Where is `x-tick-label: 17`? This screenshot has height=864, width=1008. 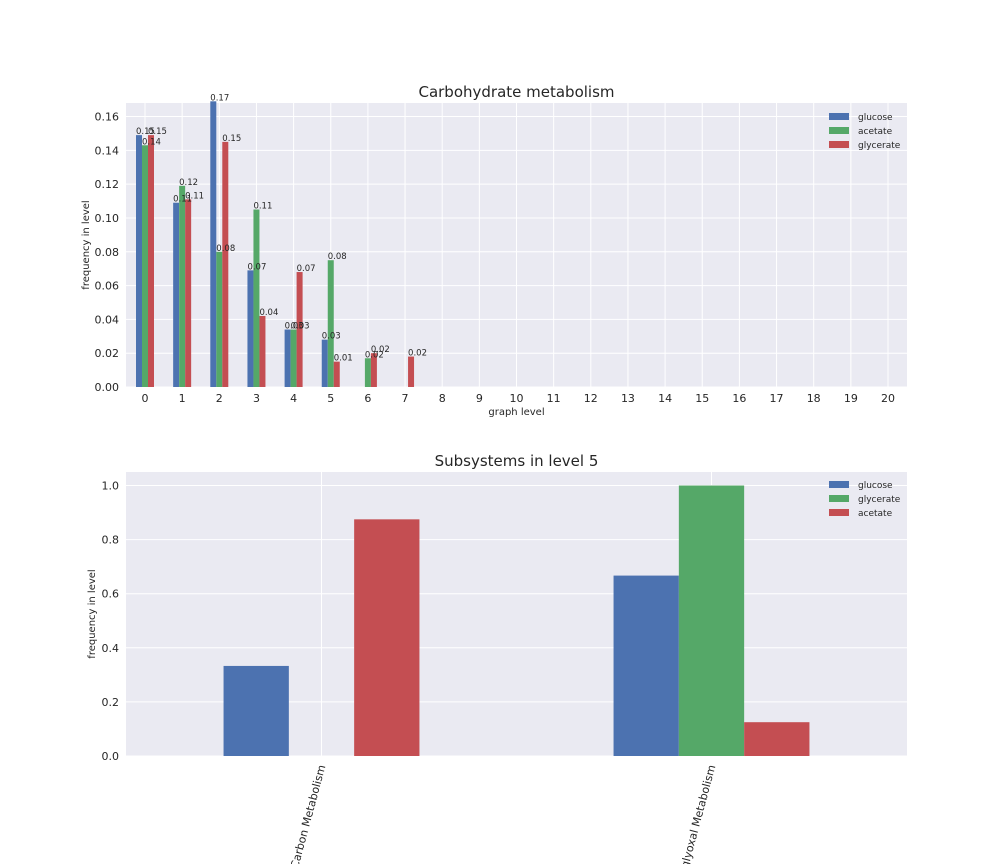
x-tick-label: 17 is located at coordinates (777, 398).